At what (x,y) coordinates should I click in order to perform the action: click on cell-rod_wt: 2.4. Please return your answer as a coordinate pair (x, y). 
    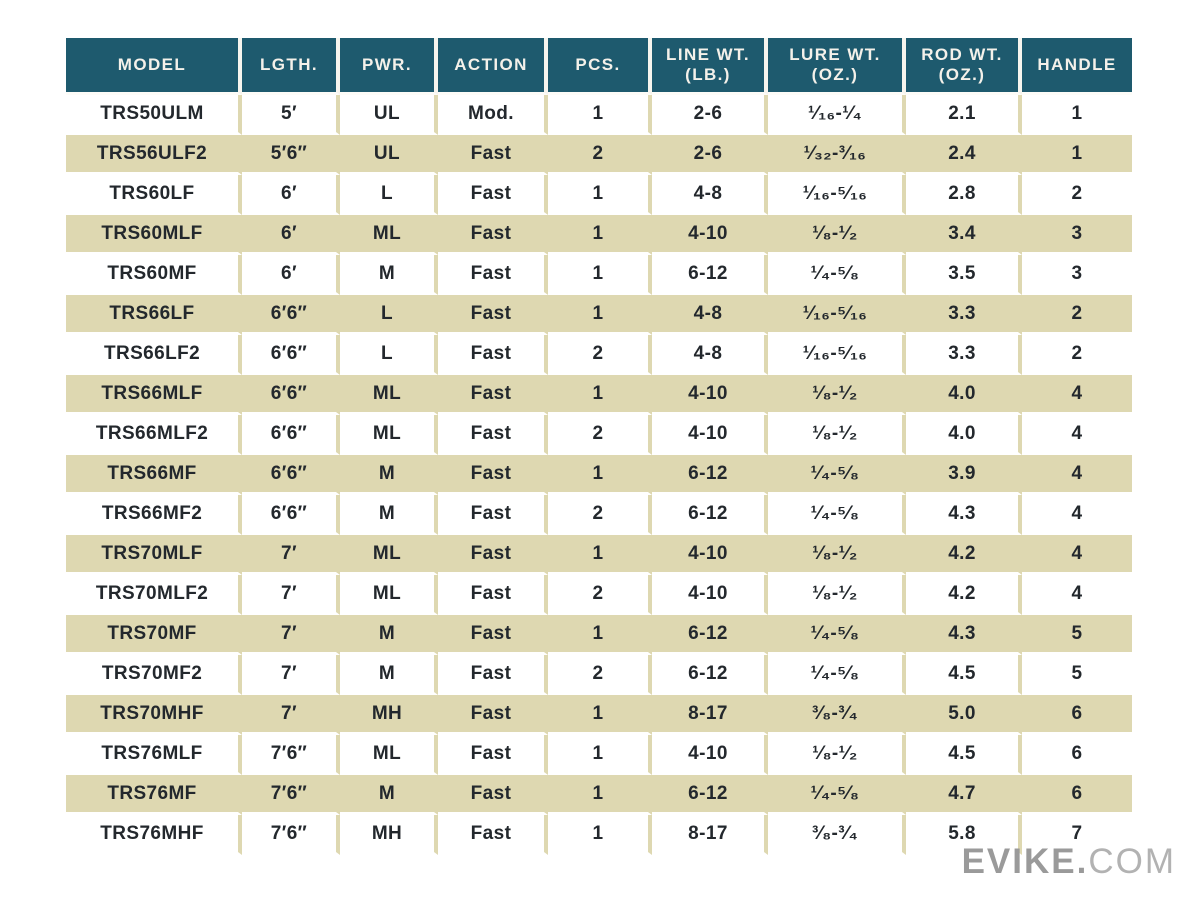
    Looking at the image, I should click on (964, 155).